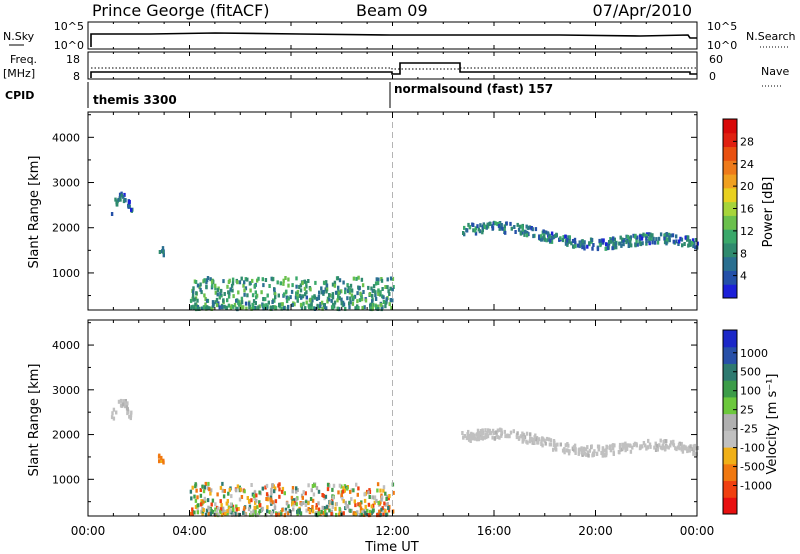  Describe the element at coordinates (66, 183) in the screenshot. I see `power-ytick-label: 3000` at that location.